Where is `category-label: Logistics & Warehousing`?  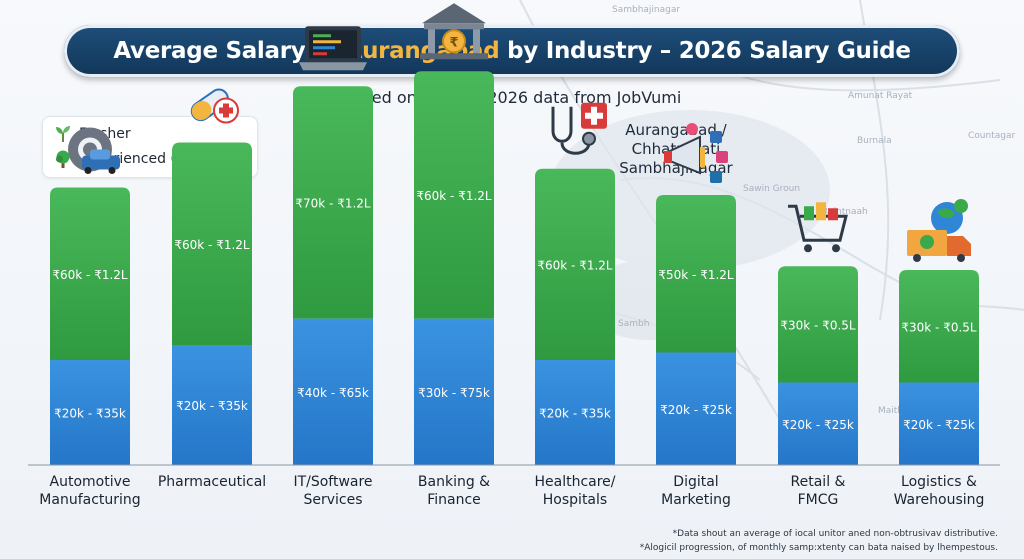 category-label: Logistics & Warehousing is located at coordinates (939, 491).